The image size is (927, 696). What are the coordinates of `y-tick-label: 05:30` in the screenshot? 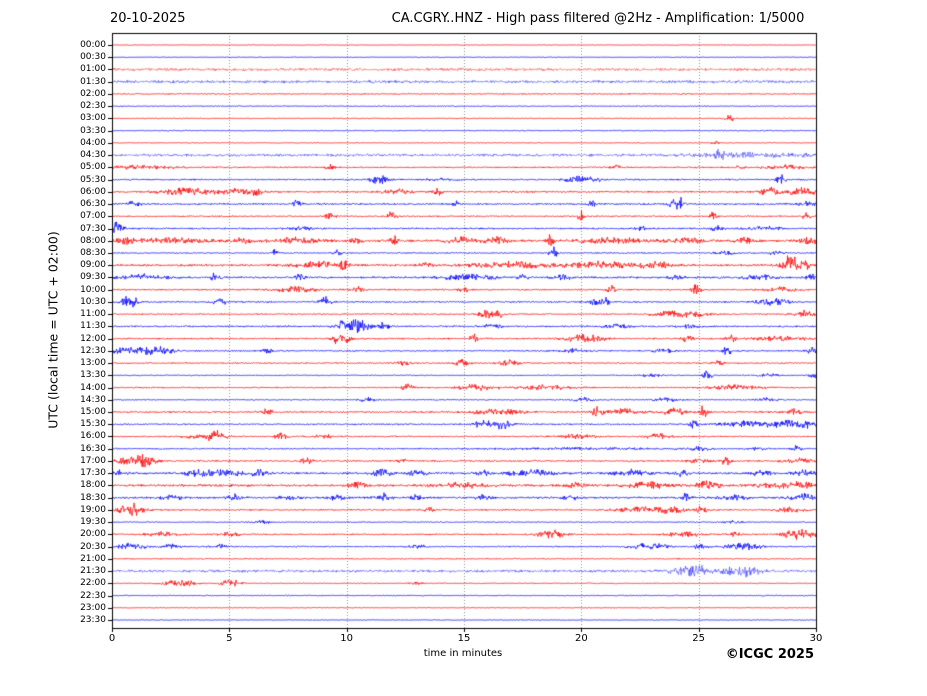 It's located at (93, 179).